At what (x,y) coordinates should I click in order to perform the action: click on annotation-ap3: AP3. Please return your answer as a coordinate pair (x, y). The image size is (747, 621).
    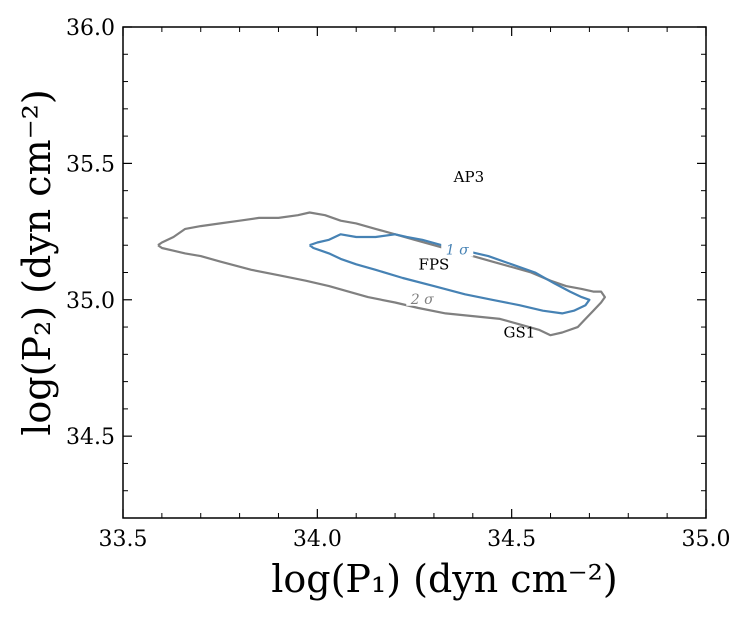
    Looking at the image, I should click on (468, 177).